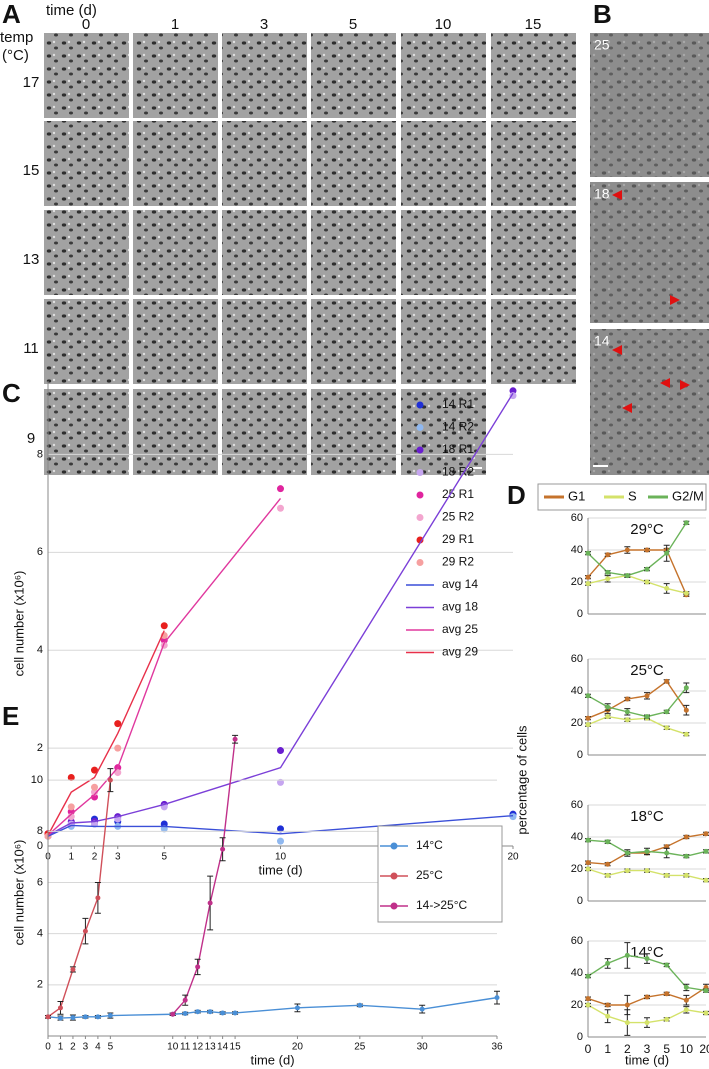  What do you see at coordinates (687, 1049) in the screenshot?
I see `x-tick-label: 10` at bounding box center [687, 1049].